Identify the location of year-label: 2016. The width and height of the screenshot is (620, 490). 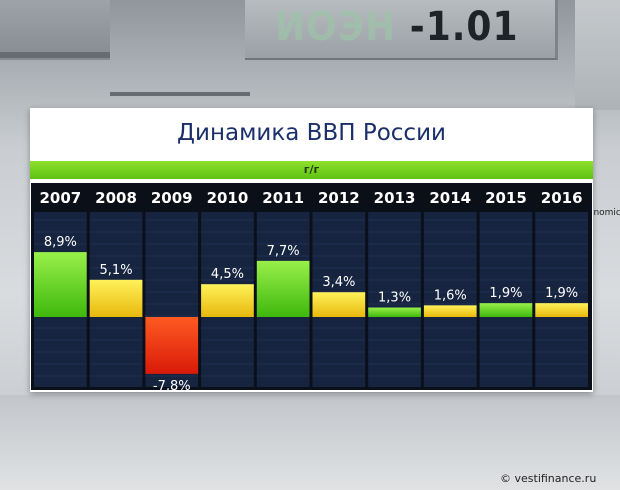
(562, 198).